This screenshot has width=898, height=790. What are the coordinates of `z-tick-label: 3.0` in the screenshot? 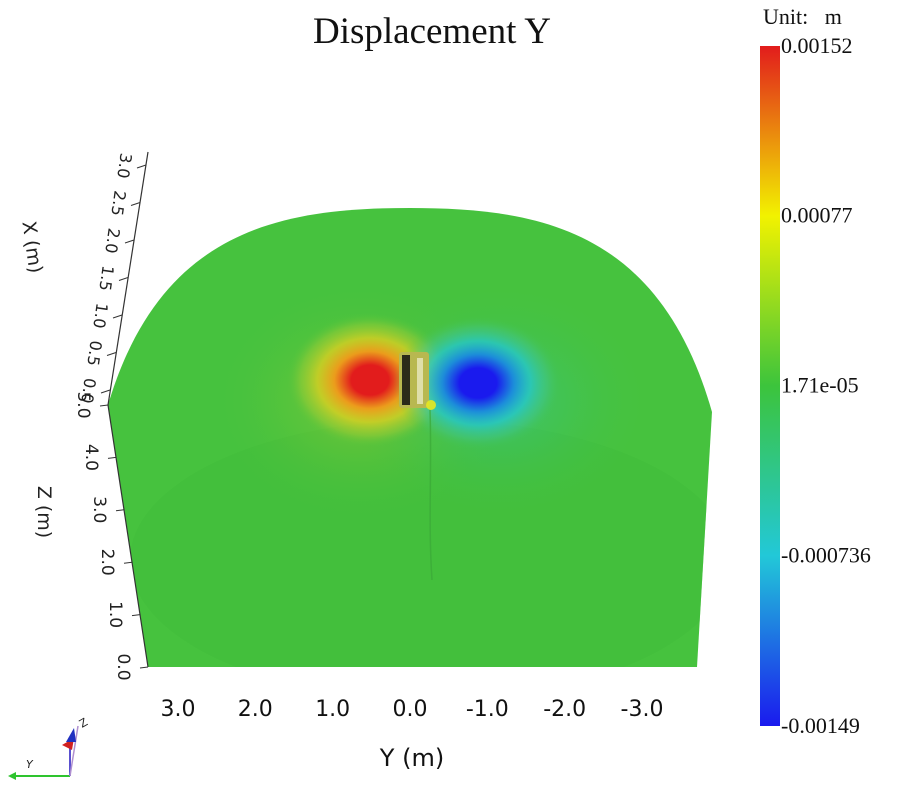 It's located at (99, 509).